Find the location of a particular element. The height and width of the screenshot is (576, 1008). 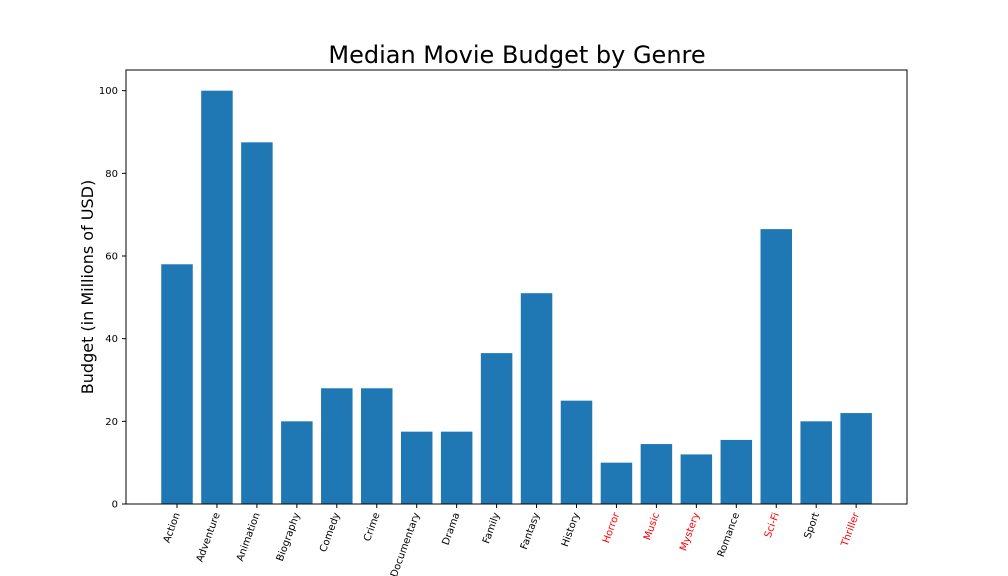

x-tick-label-horror: Horror is located at coordinates (611, 527).